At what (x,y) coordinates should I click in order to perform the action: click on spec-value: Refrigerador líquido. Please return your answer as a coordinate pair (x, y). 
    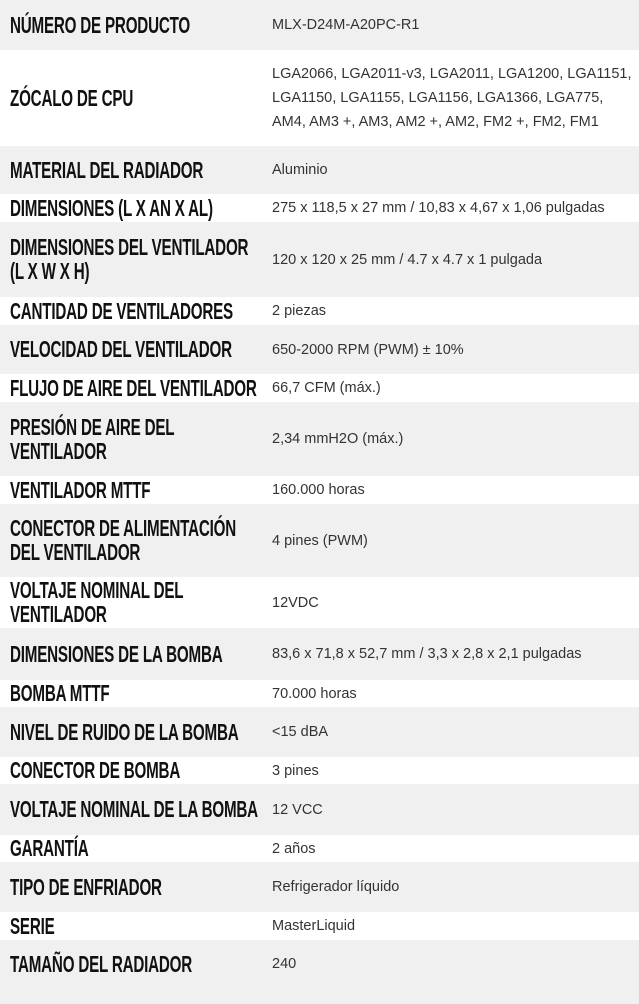
    Looking at the image, I should click on (336, 887).